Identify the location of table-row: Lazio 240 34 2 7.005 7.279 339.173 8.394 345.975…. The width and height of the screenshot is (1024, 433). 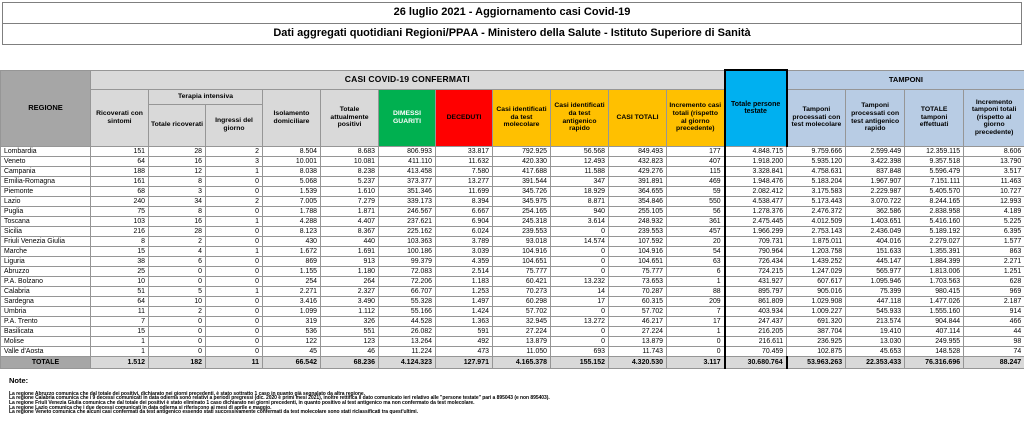
(512, 201).